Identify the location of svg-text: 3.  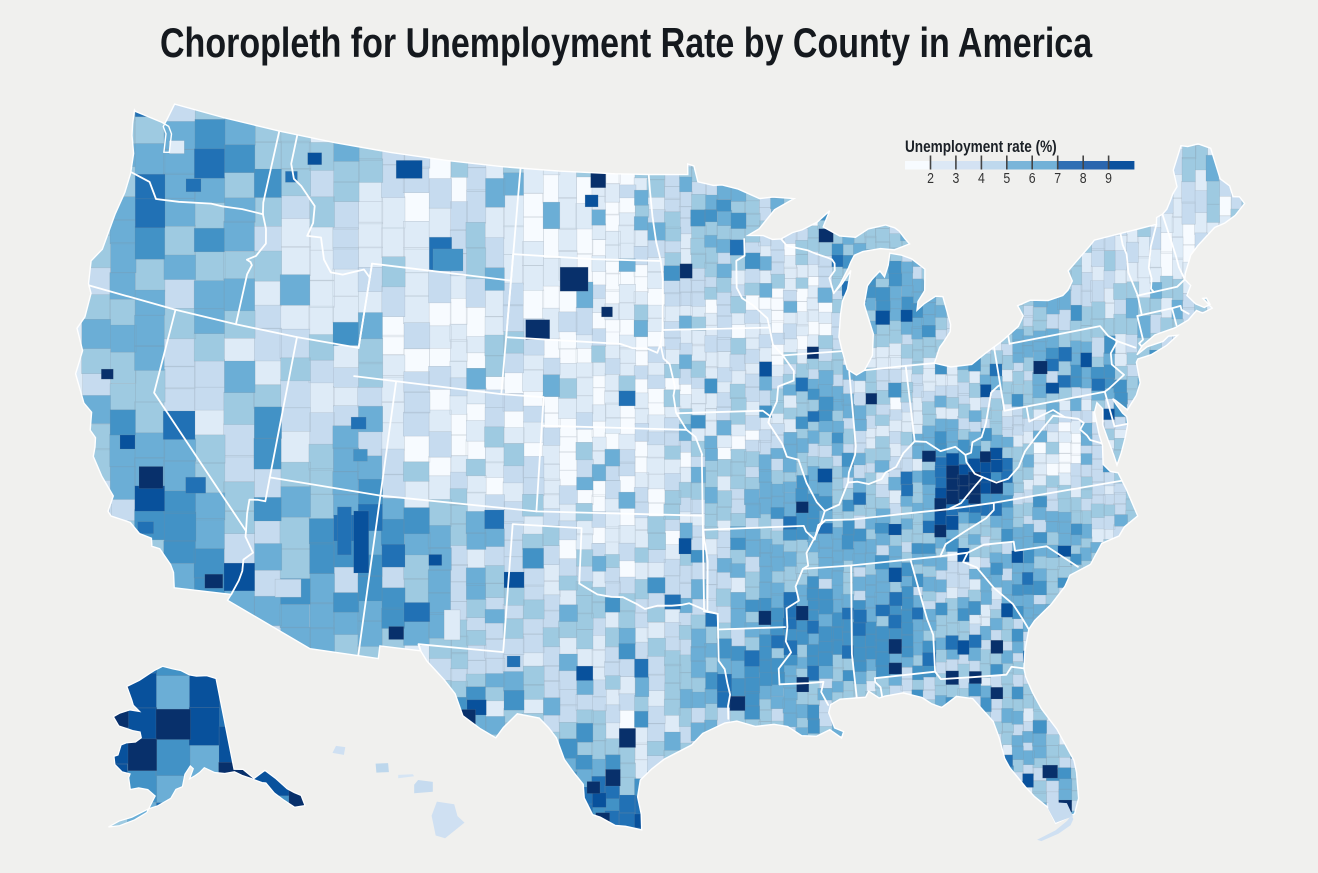
(955, 178).